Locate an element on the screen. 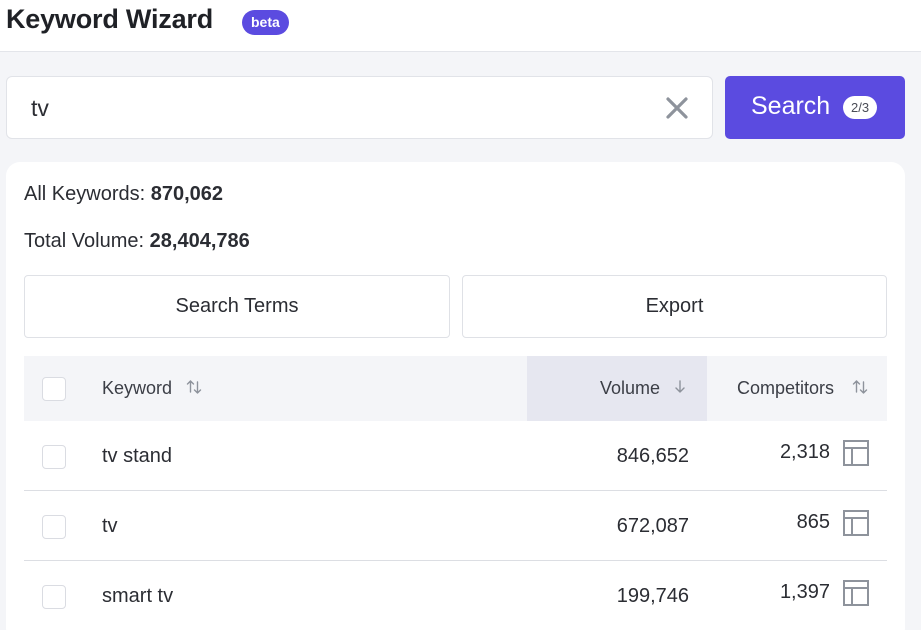  table-row: smart tv 199,746 1,397 is located at coordinates (455, 595).